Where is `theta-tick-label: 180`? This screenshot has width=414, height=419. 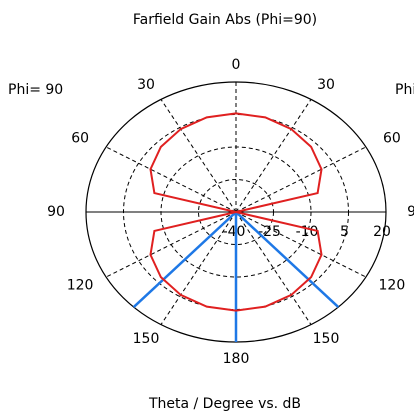
theta-tick-label: 180 is located at coordinates (236, 359).